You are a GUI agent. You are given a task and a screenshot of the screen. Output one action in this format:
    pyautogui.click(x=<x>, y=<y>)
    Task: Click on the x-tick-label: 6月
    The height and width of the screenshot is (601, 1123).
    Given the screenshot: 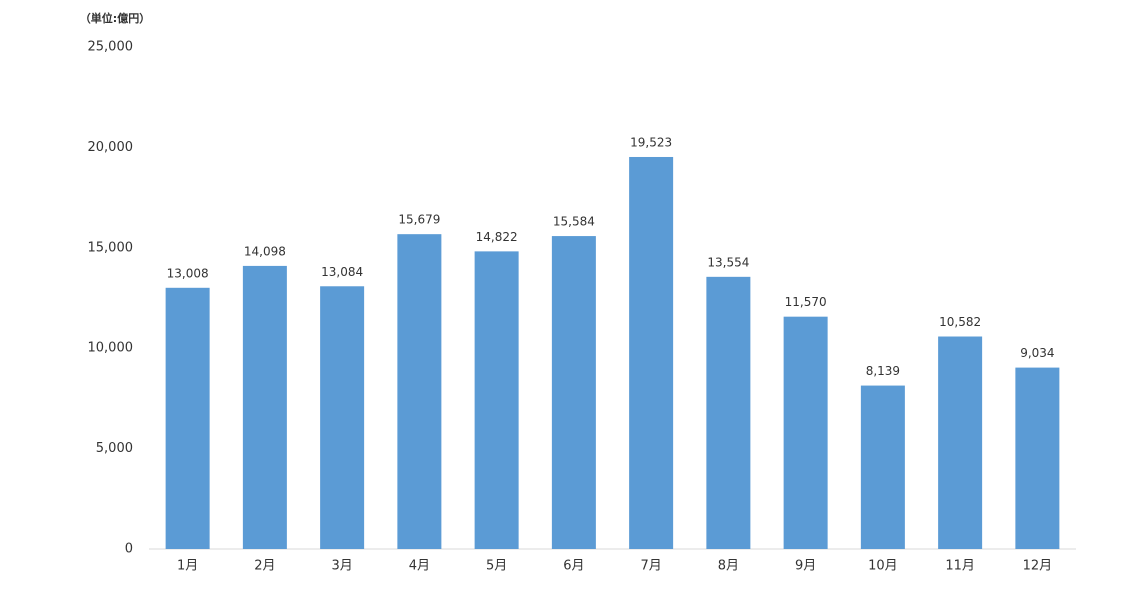 What is the action you would take?
    pyautogui.click(x=573, y=566)
    